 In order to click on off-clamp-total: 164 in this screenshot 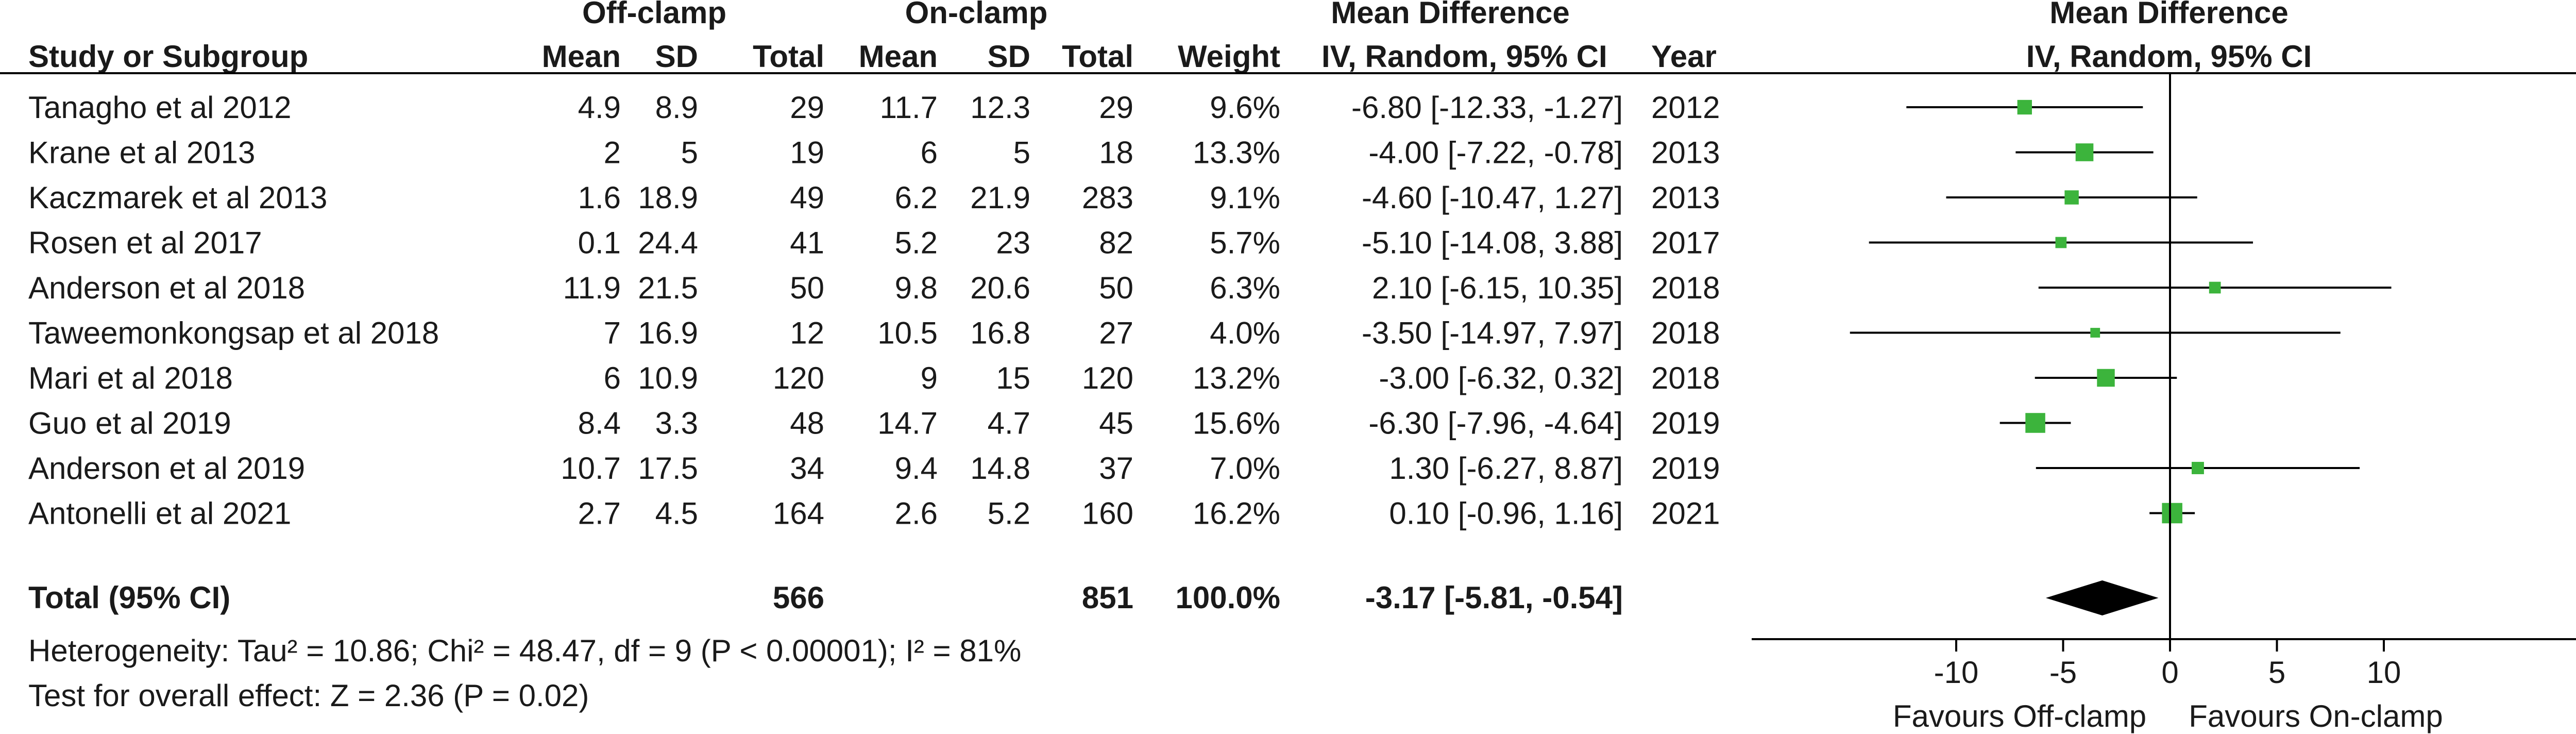, I will do `click(799, 513)`.